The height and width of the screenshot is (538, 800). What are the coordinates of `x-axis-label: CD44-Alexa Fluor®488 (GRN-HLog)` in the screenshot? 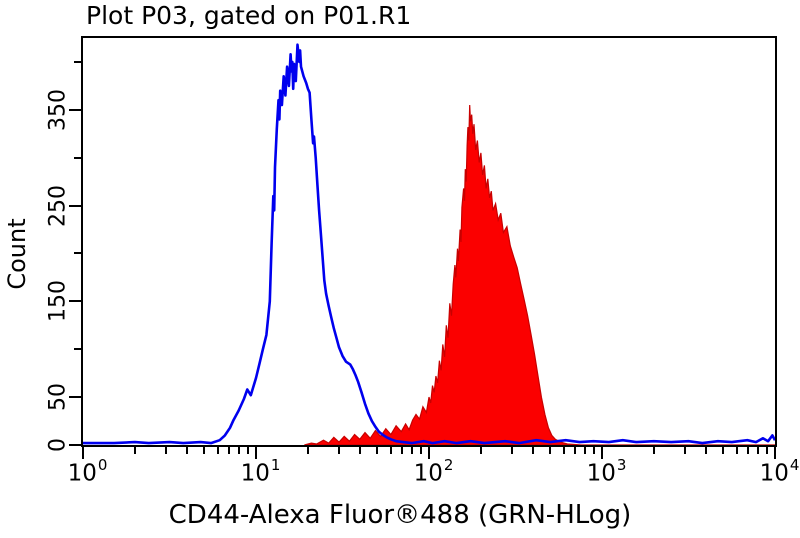 It's located at (400, 515).